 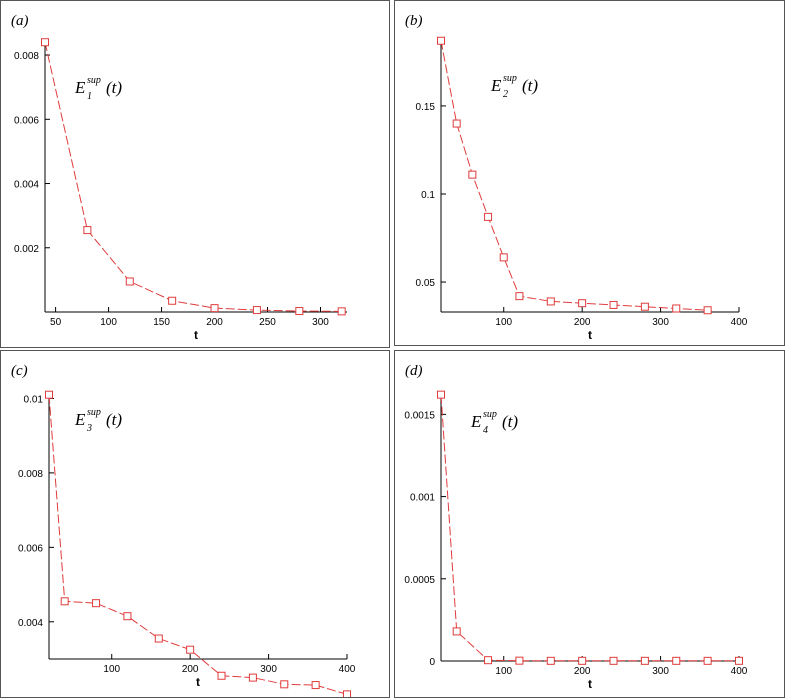 What do you see at coordinates (196, 335) in the screenshot?
I see `x-axis-title-a: t` at bounding box center [196, 335].